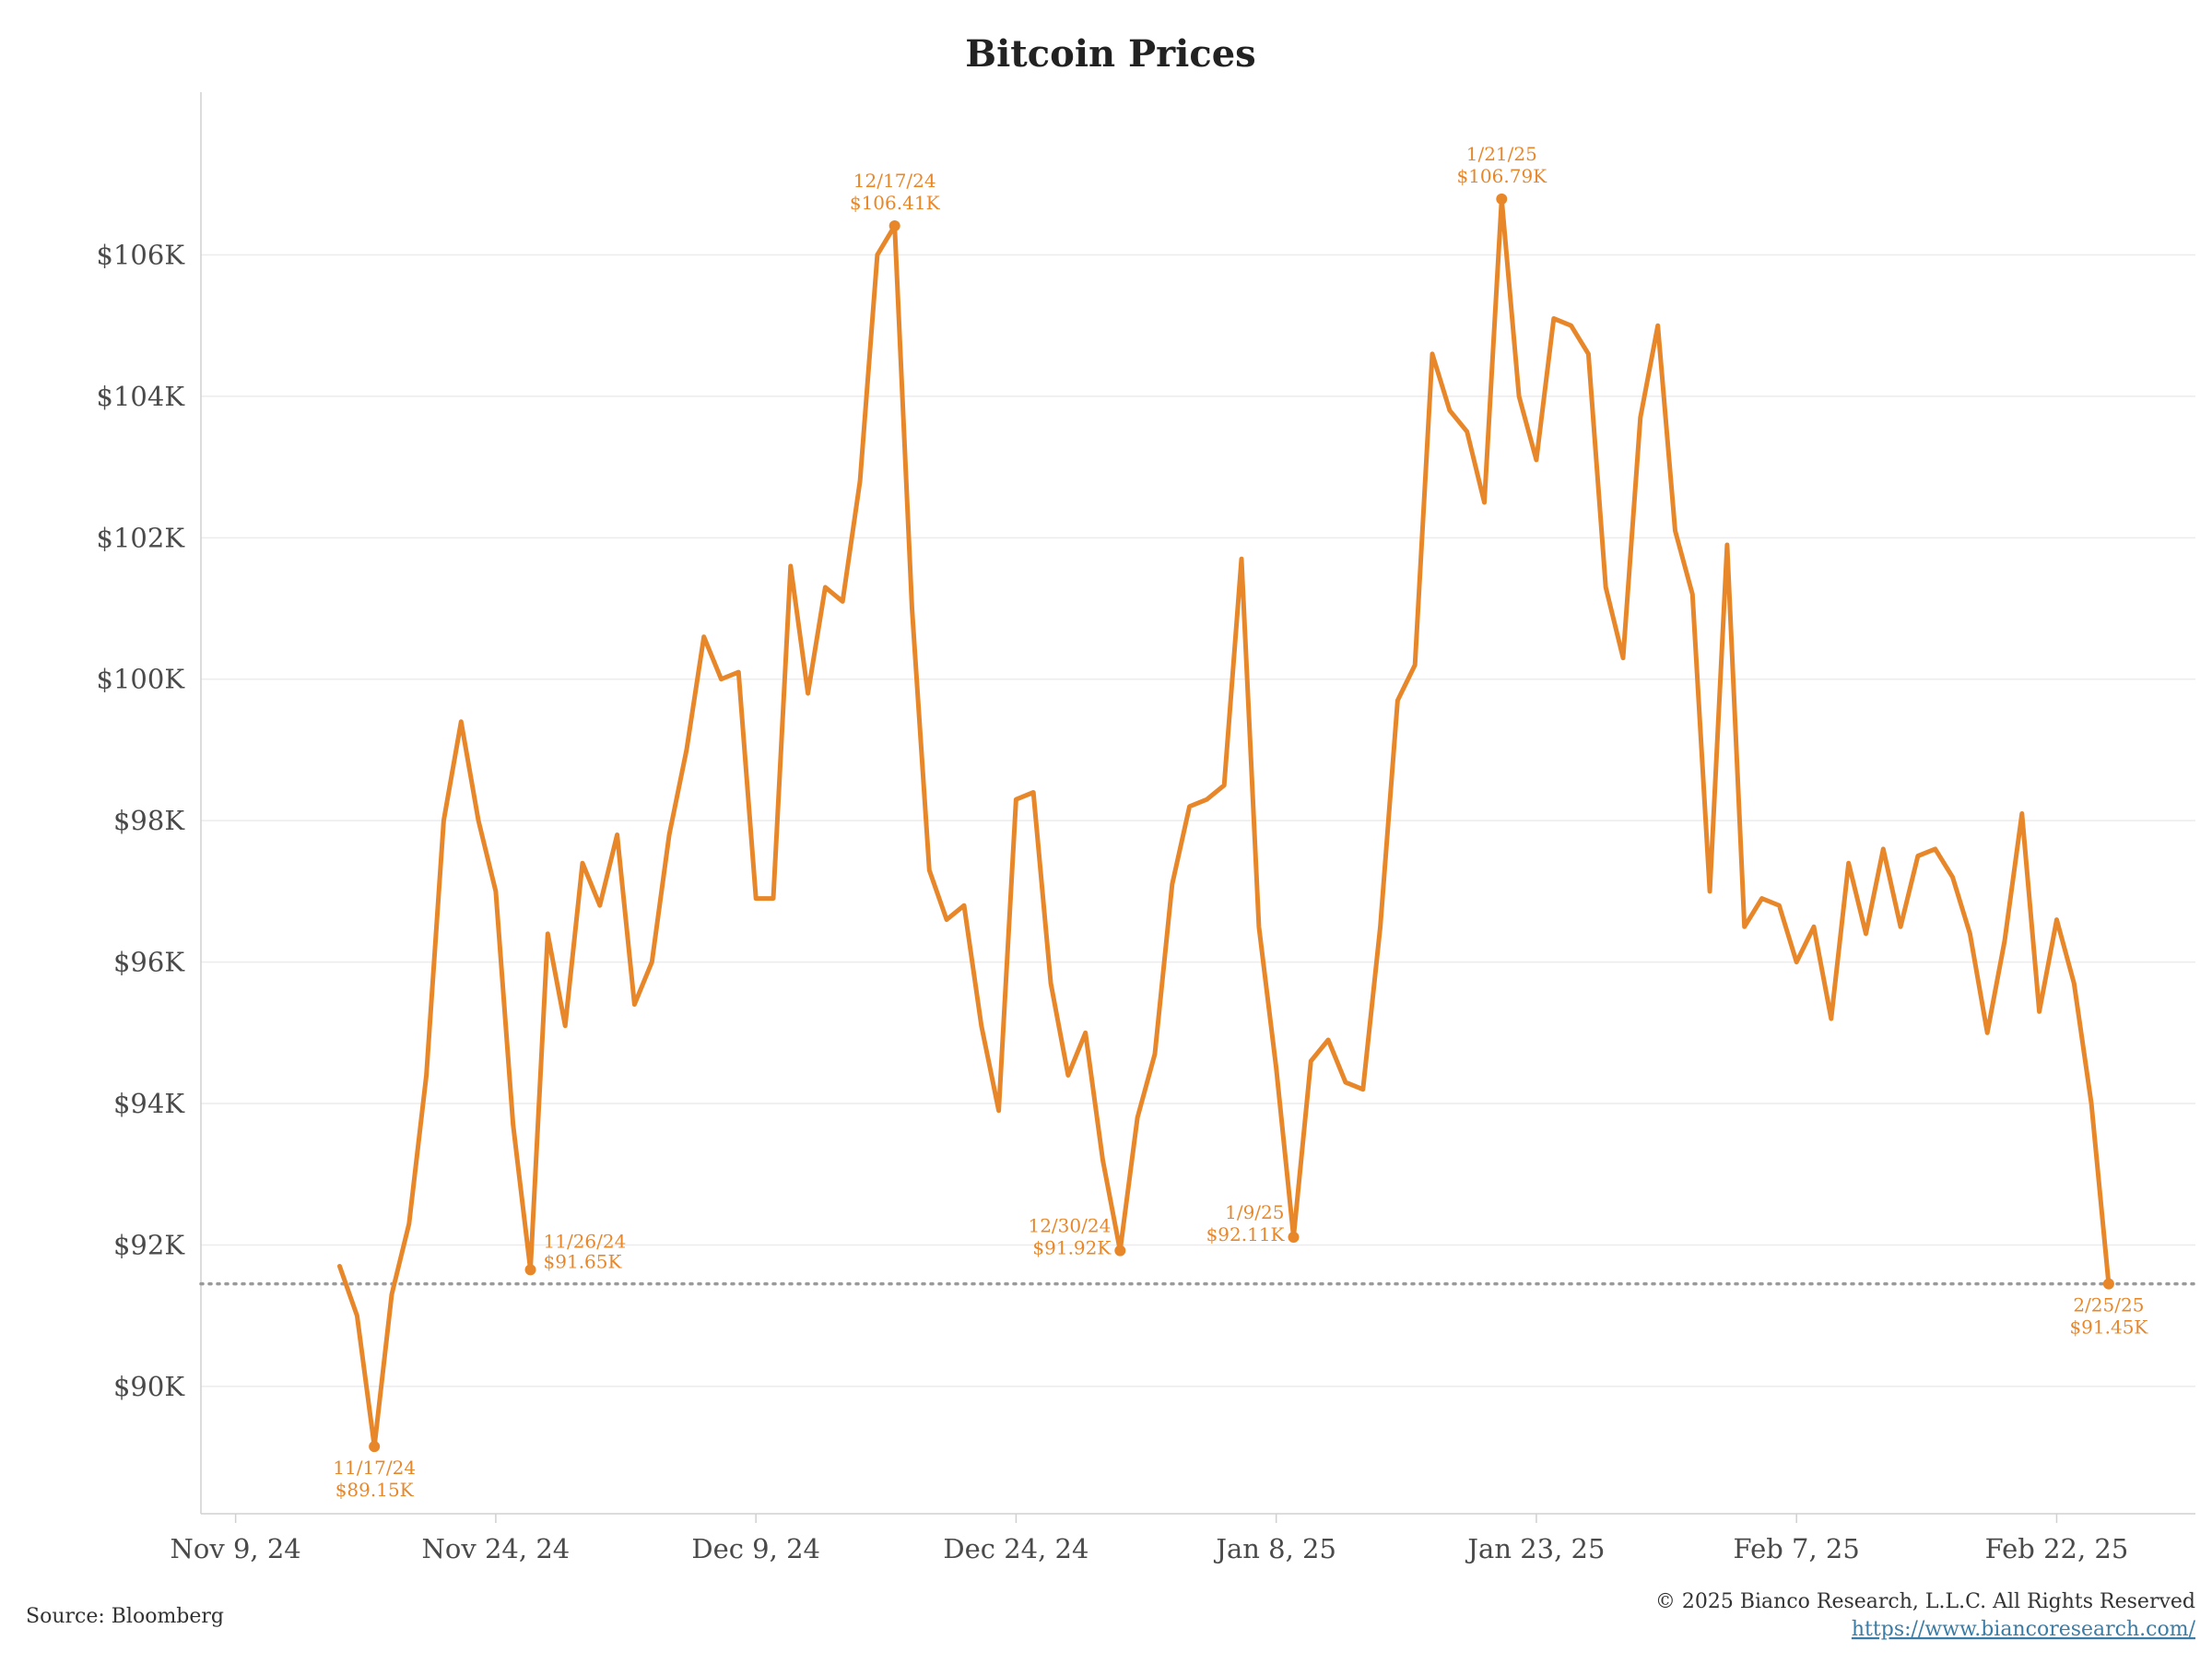 The height and width of the screenshot is (1664, 2212). Describe the element at coordinates (895, 203) in the screenshot. I see `annotation-value-label: $106.41K` at that location.